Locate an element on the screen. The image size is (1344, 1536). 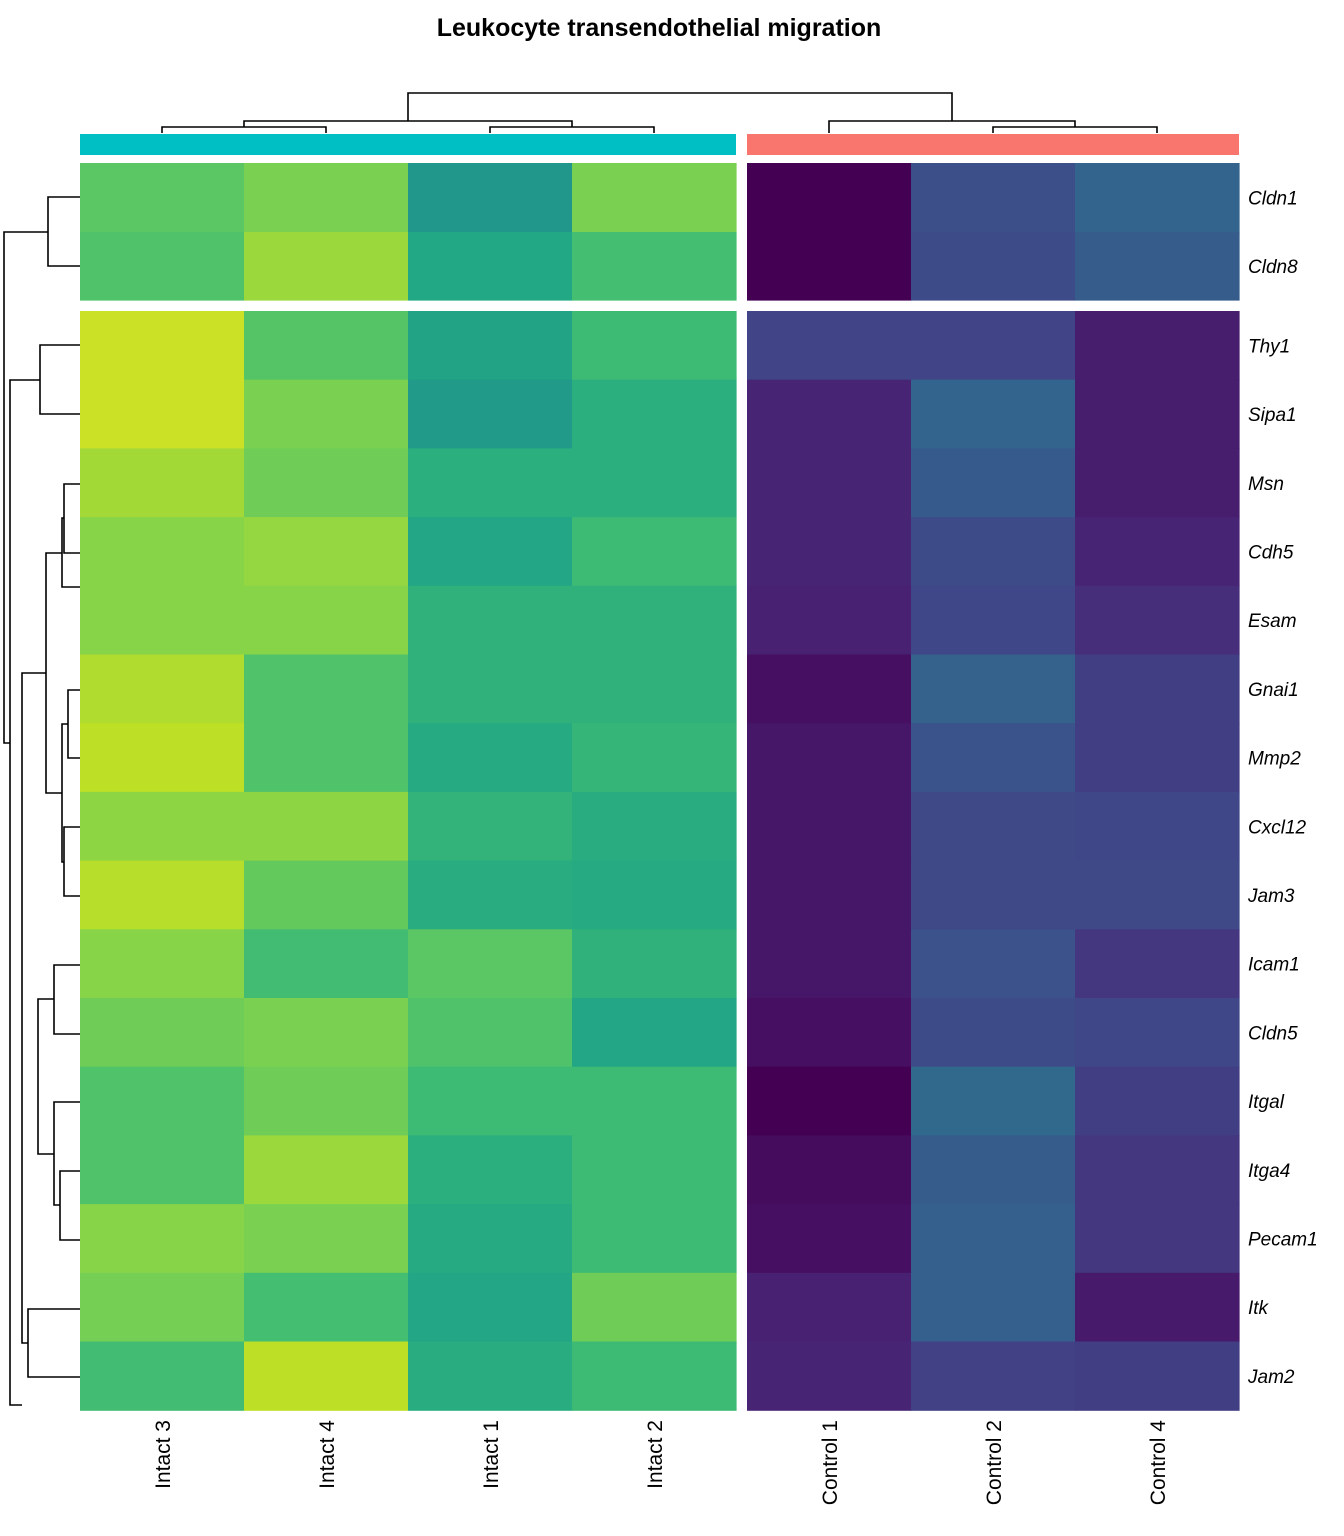
row-label-itga4: Itga4 is located at coordinates (1269, 1171).